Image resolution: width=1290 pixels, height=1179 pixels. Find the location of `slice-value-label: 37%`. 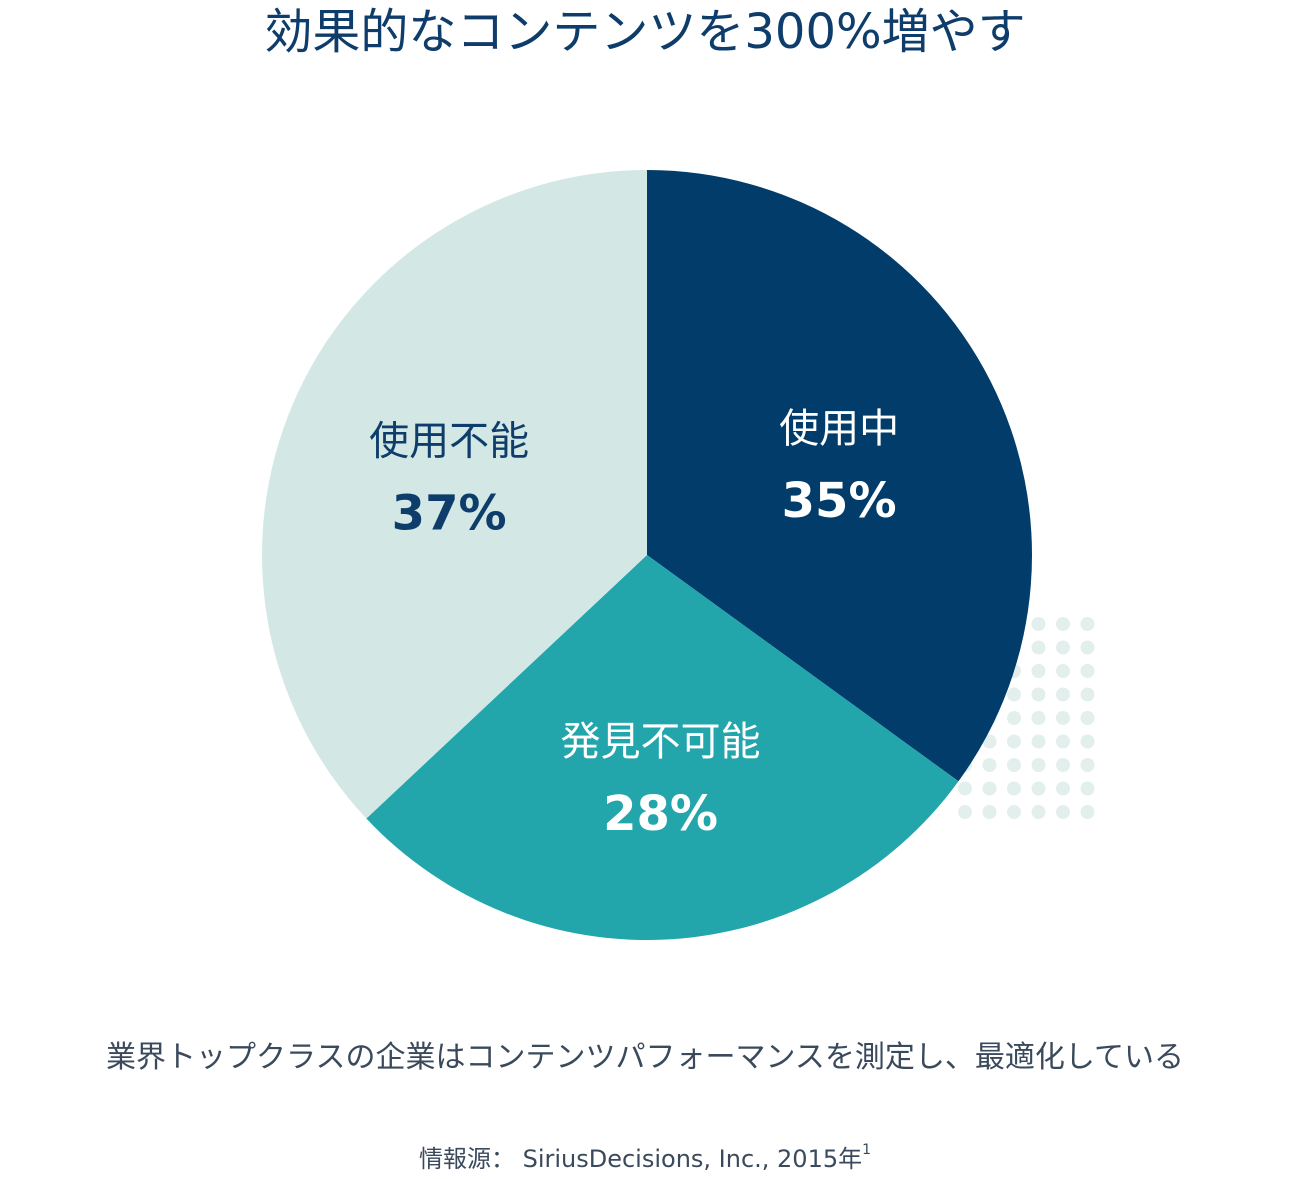

slice-value-label: 37% is located at coordinates (449, 513).